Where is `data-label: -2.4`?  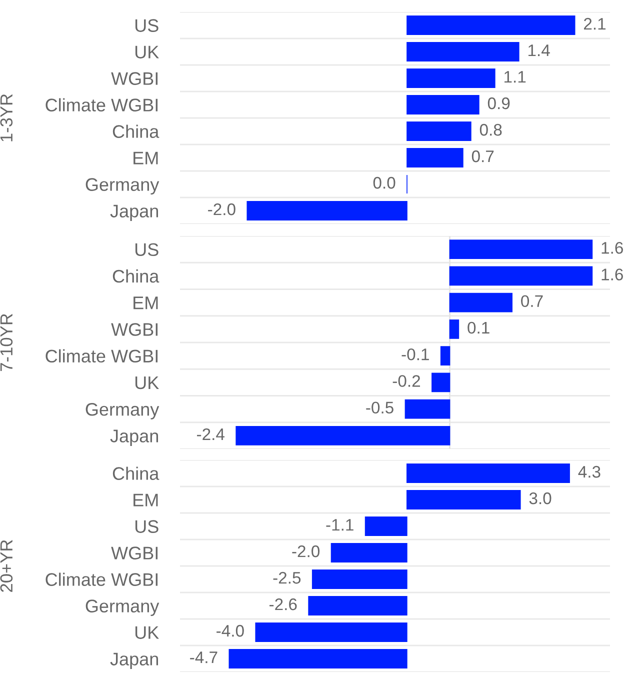
data-label: -2.4 is located at coordinates (210, 434).